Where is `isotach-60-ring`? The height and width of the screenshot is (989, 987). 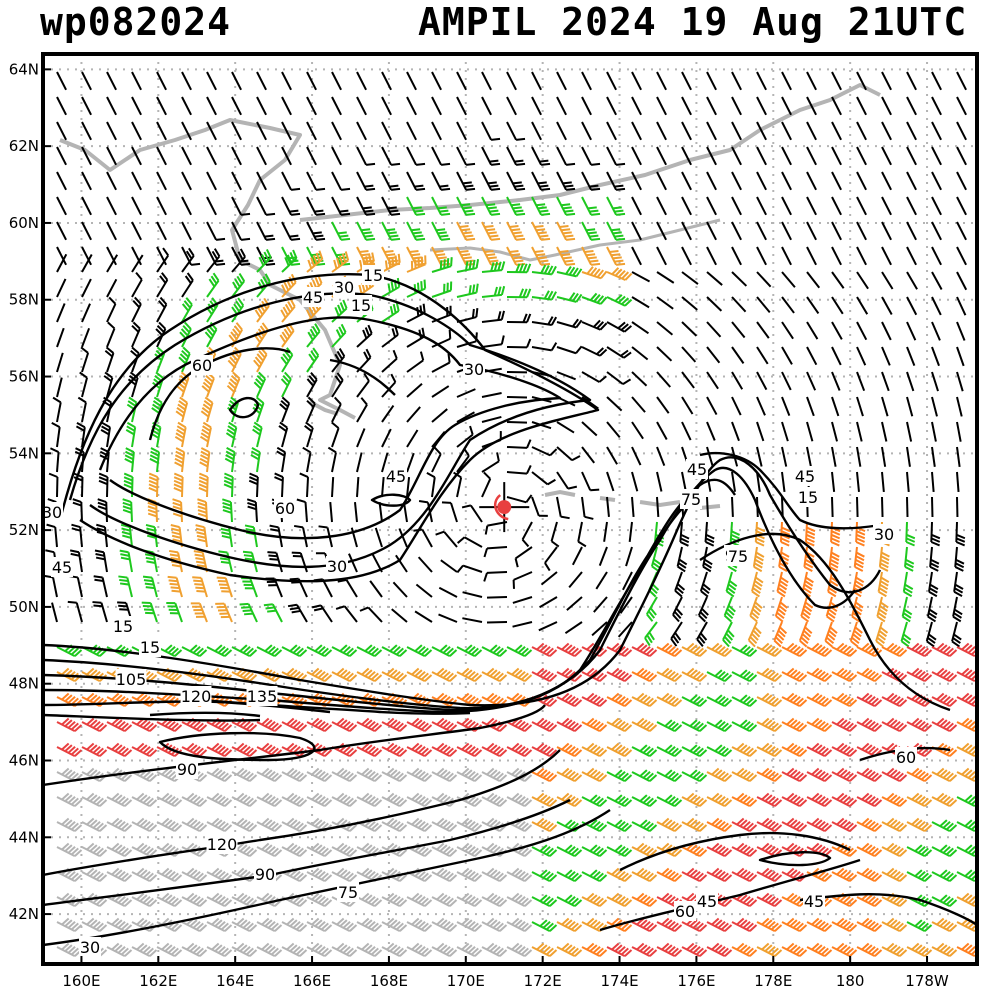 isotach-60-ring is located at coordinates (244, 407).